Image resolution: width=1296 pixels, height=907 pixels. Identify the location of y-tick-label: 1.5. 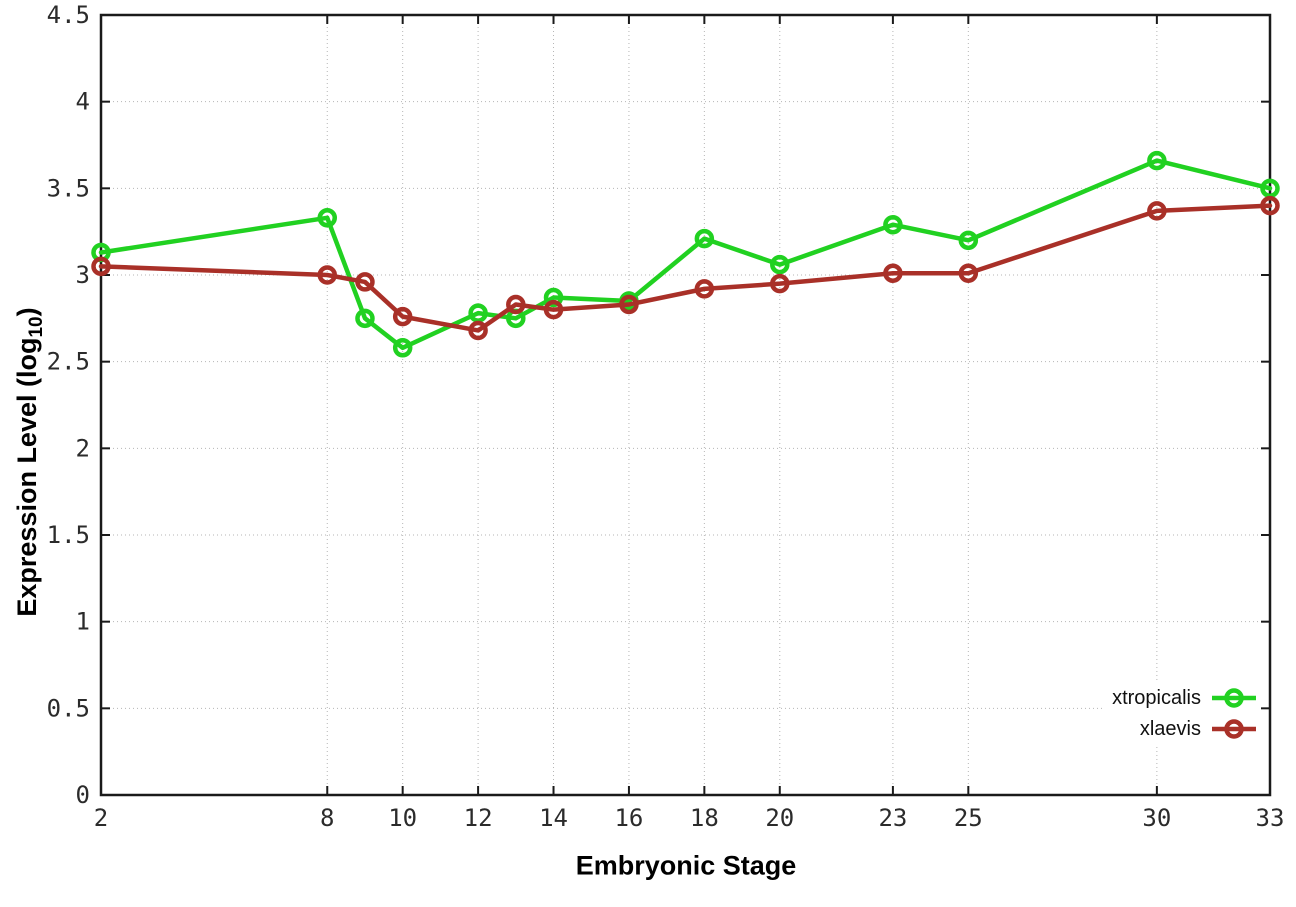
(68, 535).